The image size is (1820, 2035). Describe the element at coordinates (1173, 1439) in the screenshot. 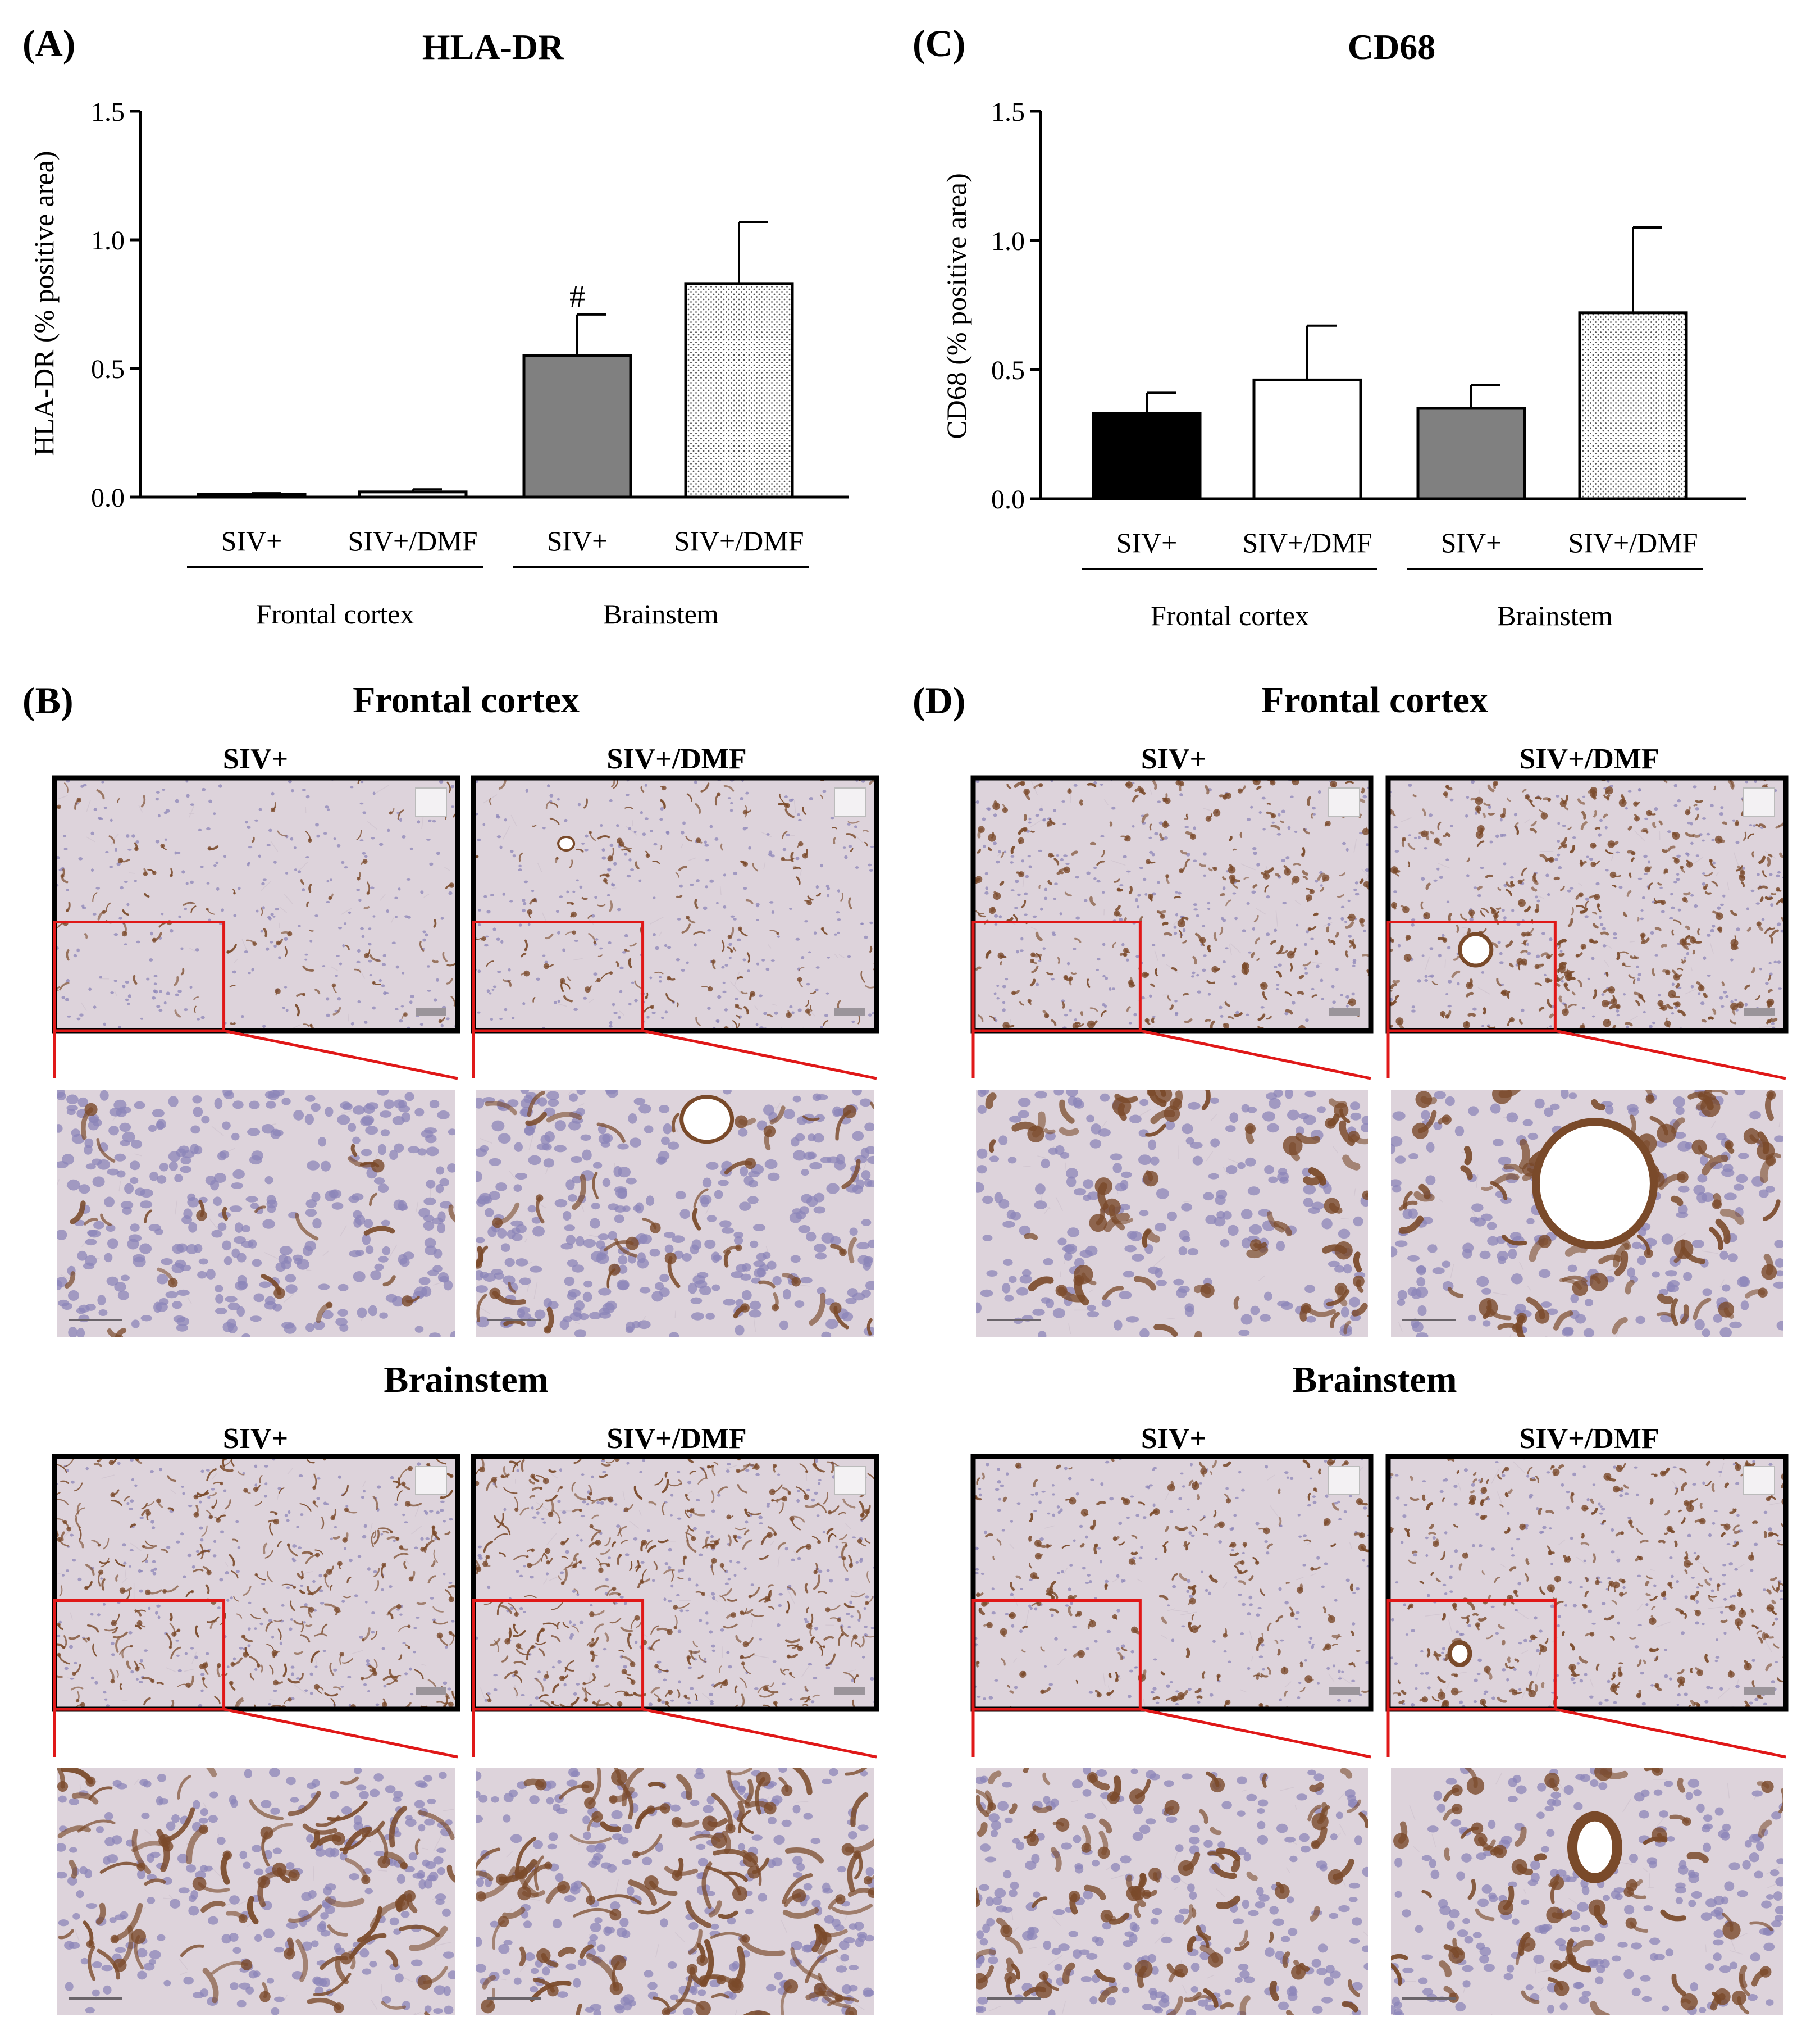

I see `panel-d-brainstem-siv-label: SIV+` at that location.